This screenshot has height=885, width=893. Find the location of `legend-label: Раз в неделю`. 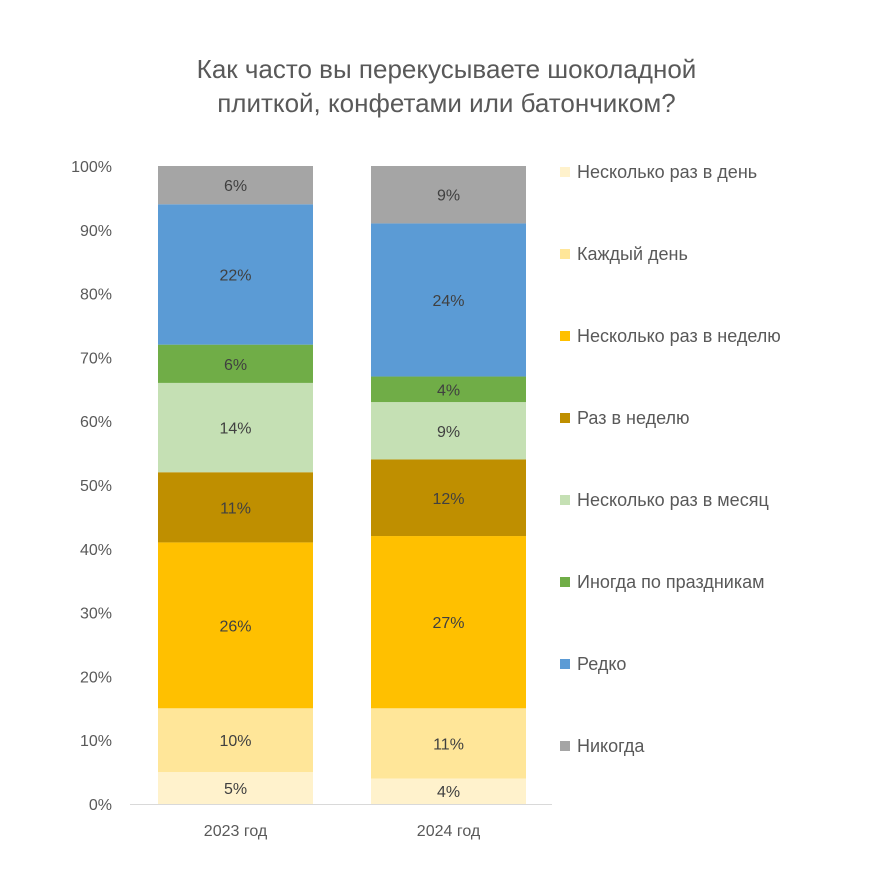

legend-label: Раз в неделю is located at coordinates (633, 418).